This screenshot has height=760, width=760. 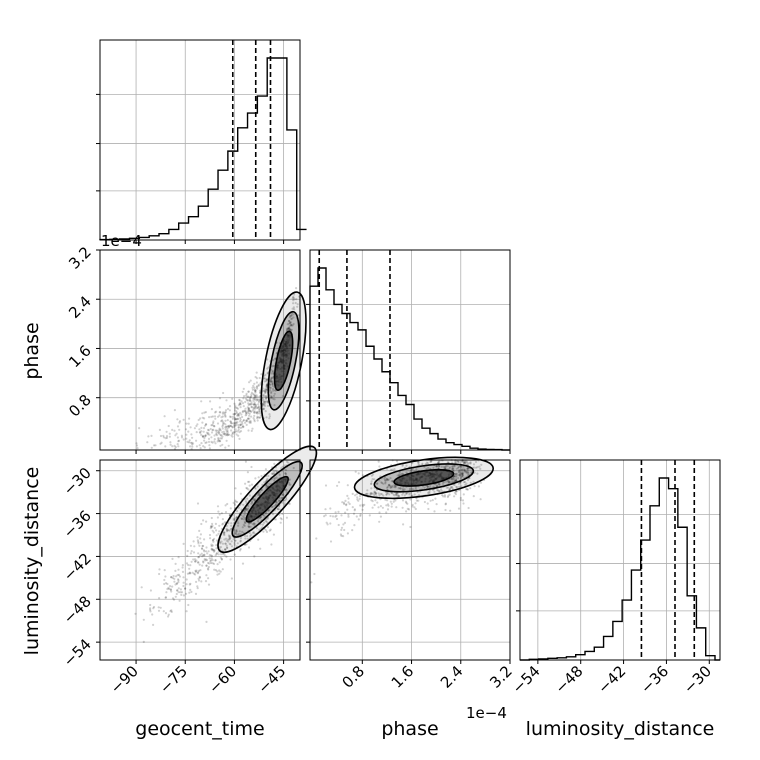 What do you see at coordinates (77, 481) in the screenshot?
I see `ytick-label-luminosity_distance-4: −30` at bounding box center [77, 481].